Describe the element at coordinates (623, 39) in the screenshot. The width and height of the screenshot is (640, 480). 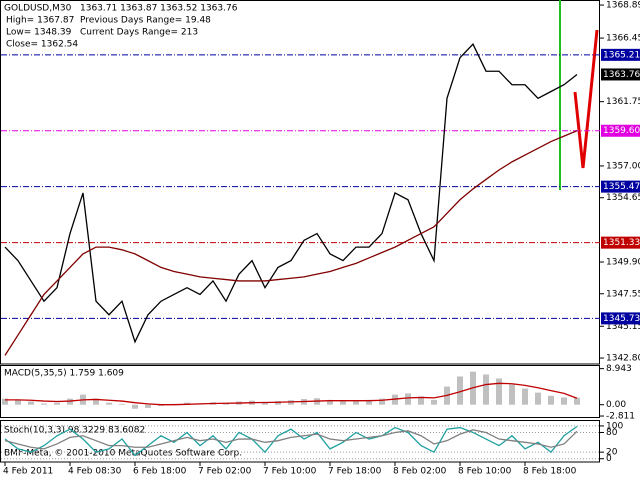
I see `y-tick-label: 1366.45` at that location.